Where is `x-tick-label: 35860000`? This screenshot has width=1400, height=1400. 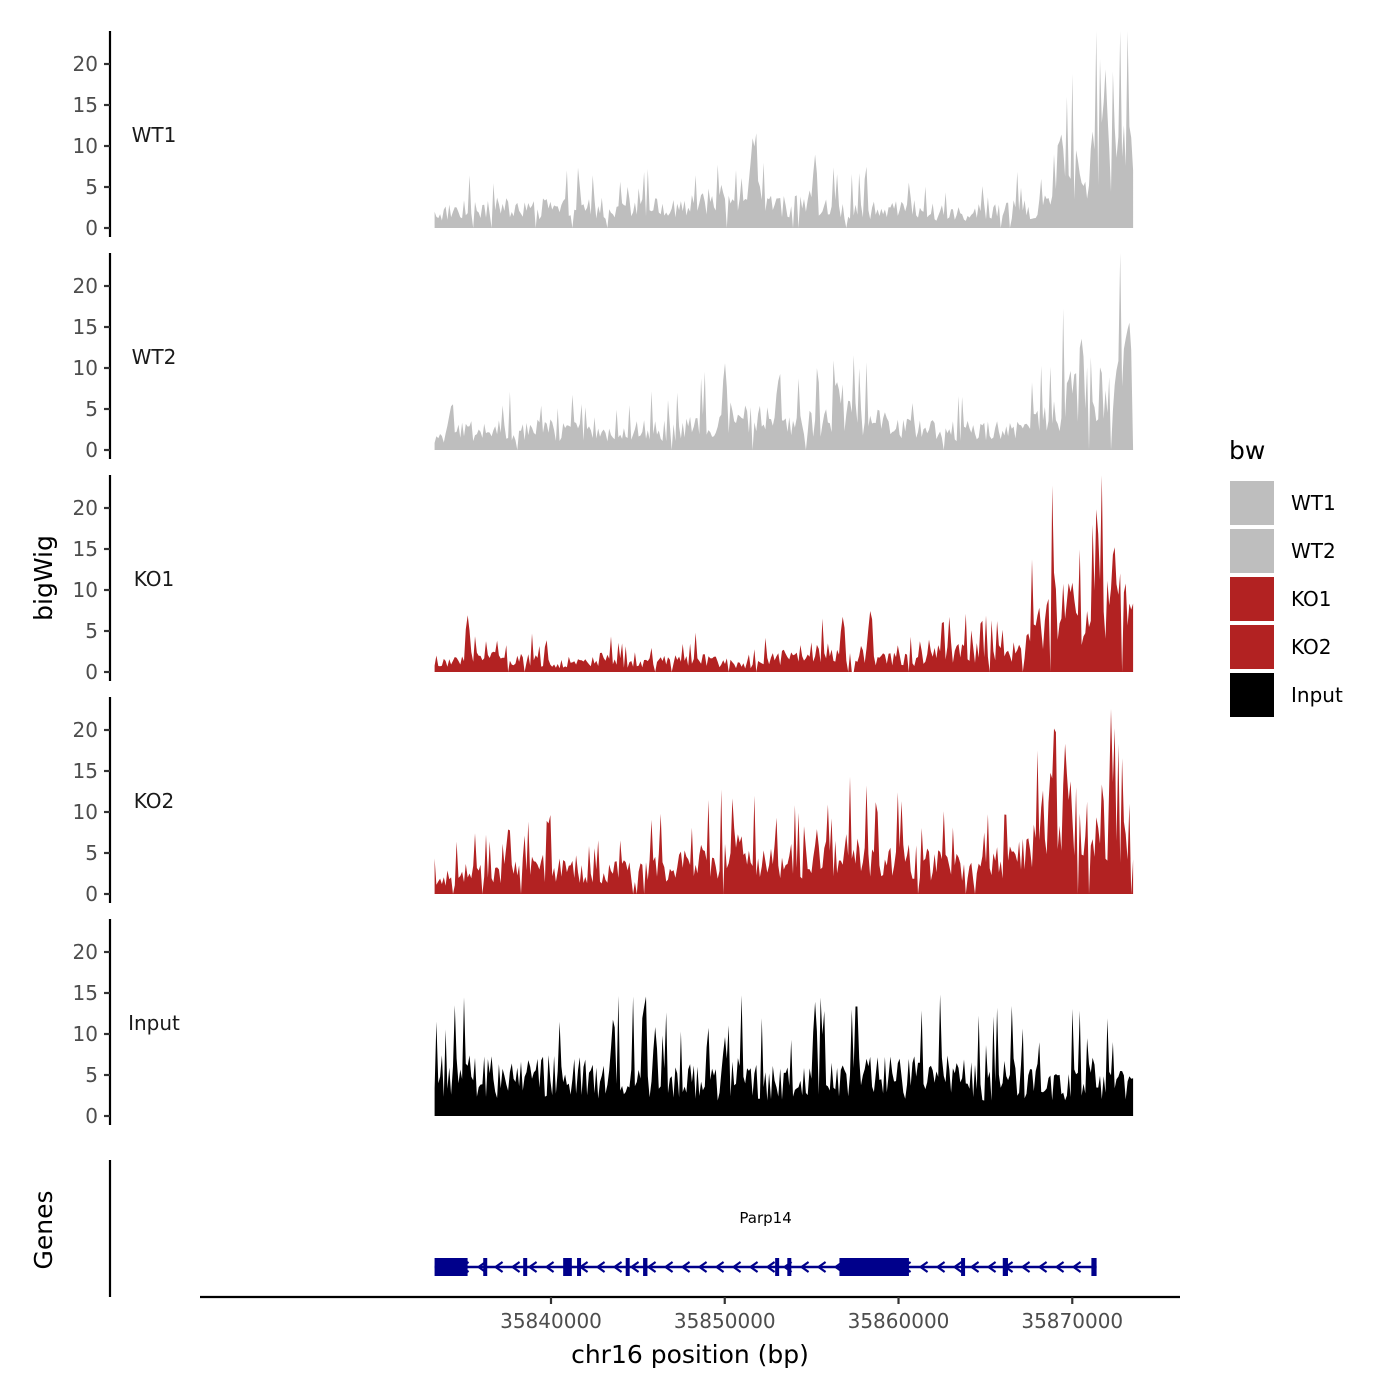 x-tick-label: 35860000 is located at coordinates (899, 1321).